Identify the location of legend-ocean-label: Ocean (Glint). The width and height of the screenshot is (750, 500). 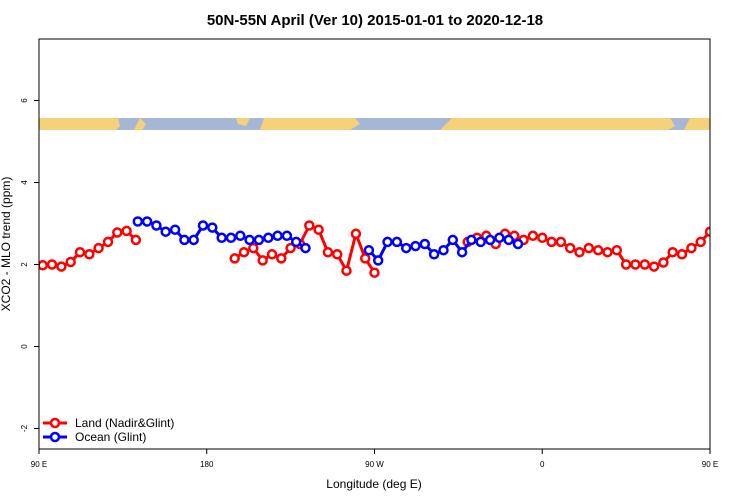
(110, 437).